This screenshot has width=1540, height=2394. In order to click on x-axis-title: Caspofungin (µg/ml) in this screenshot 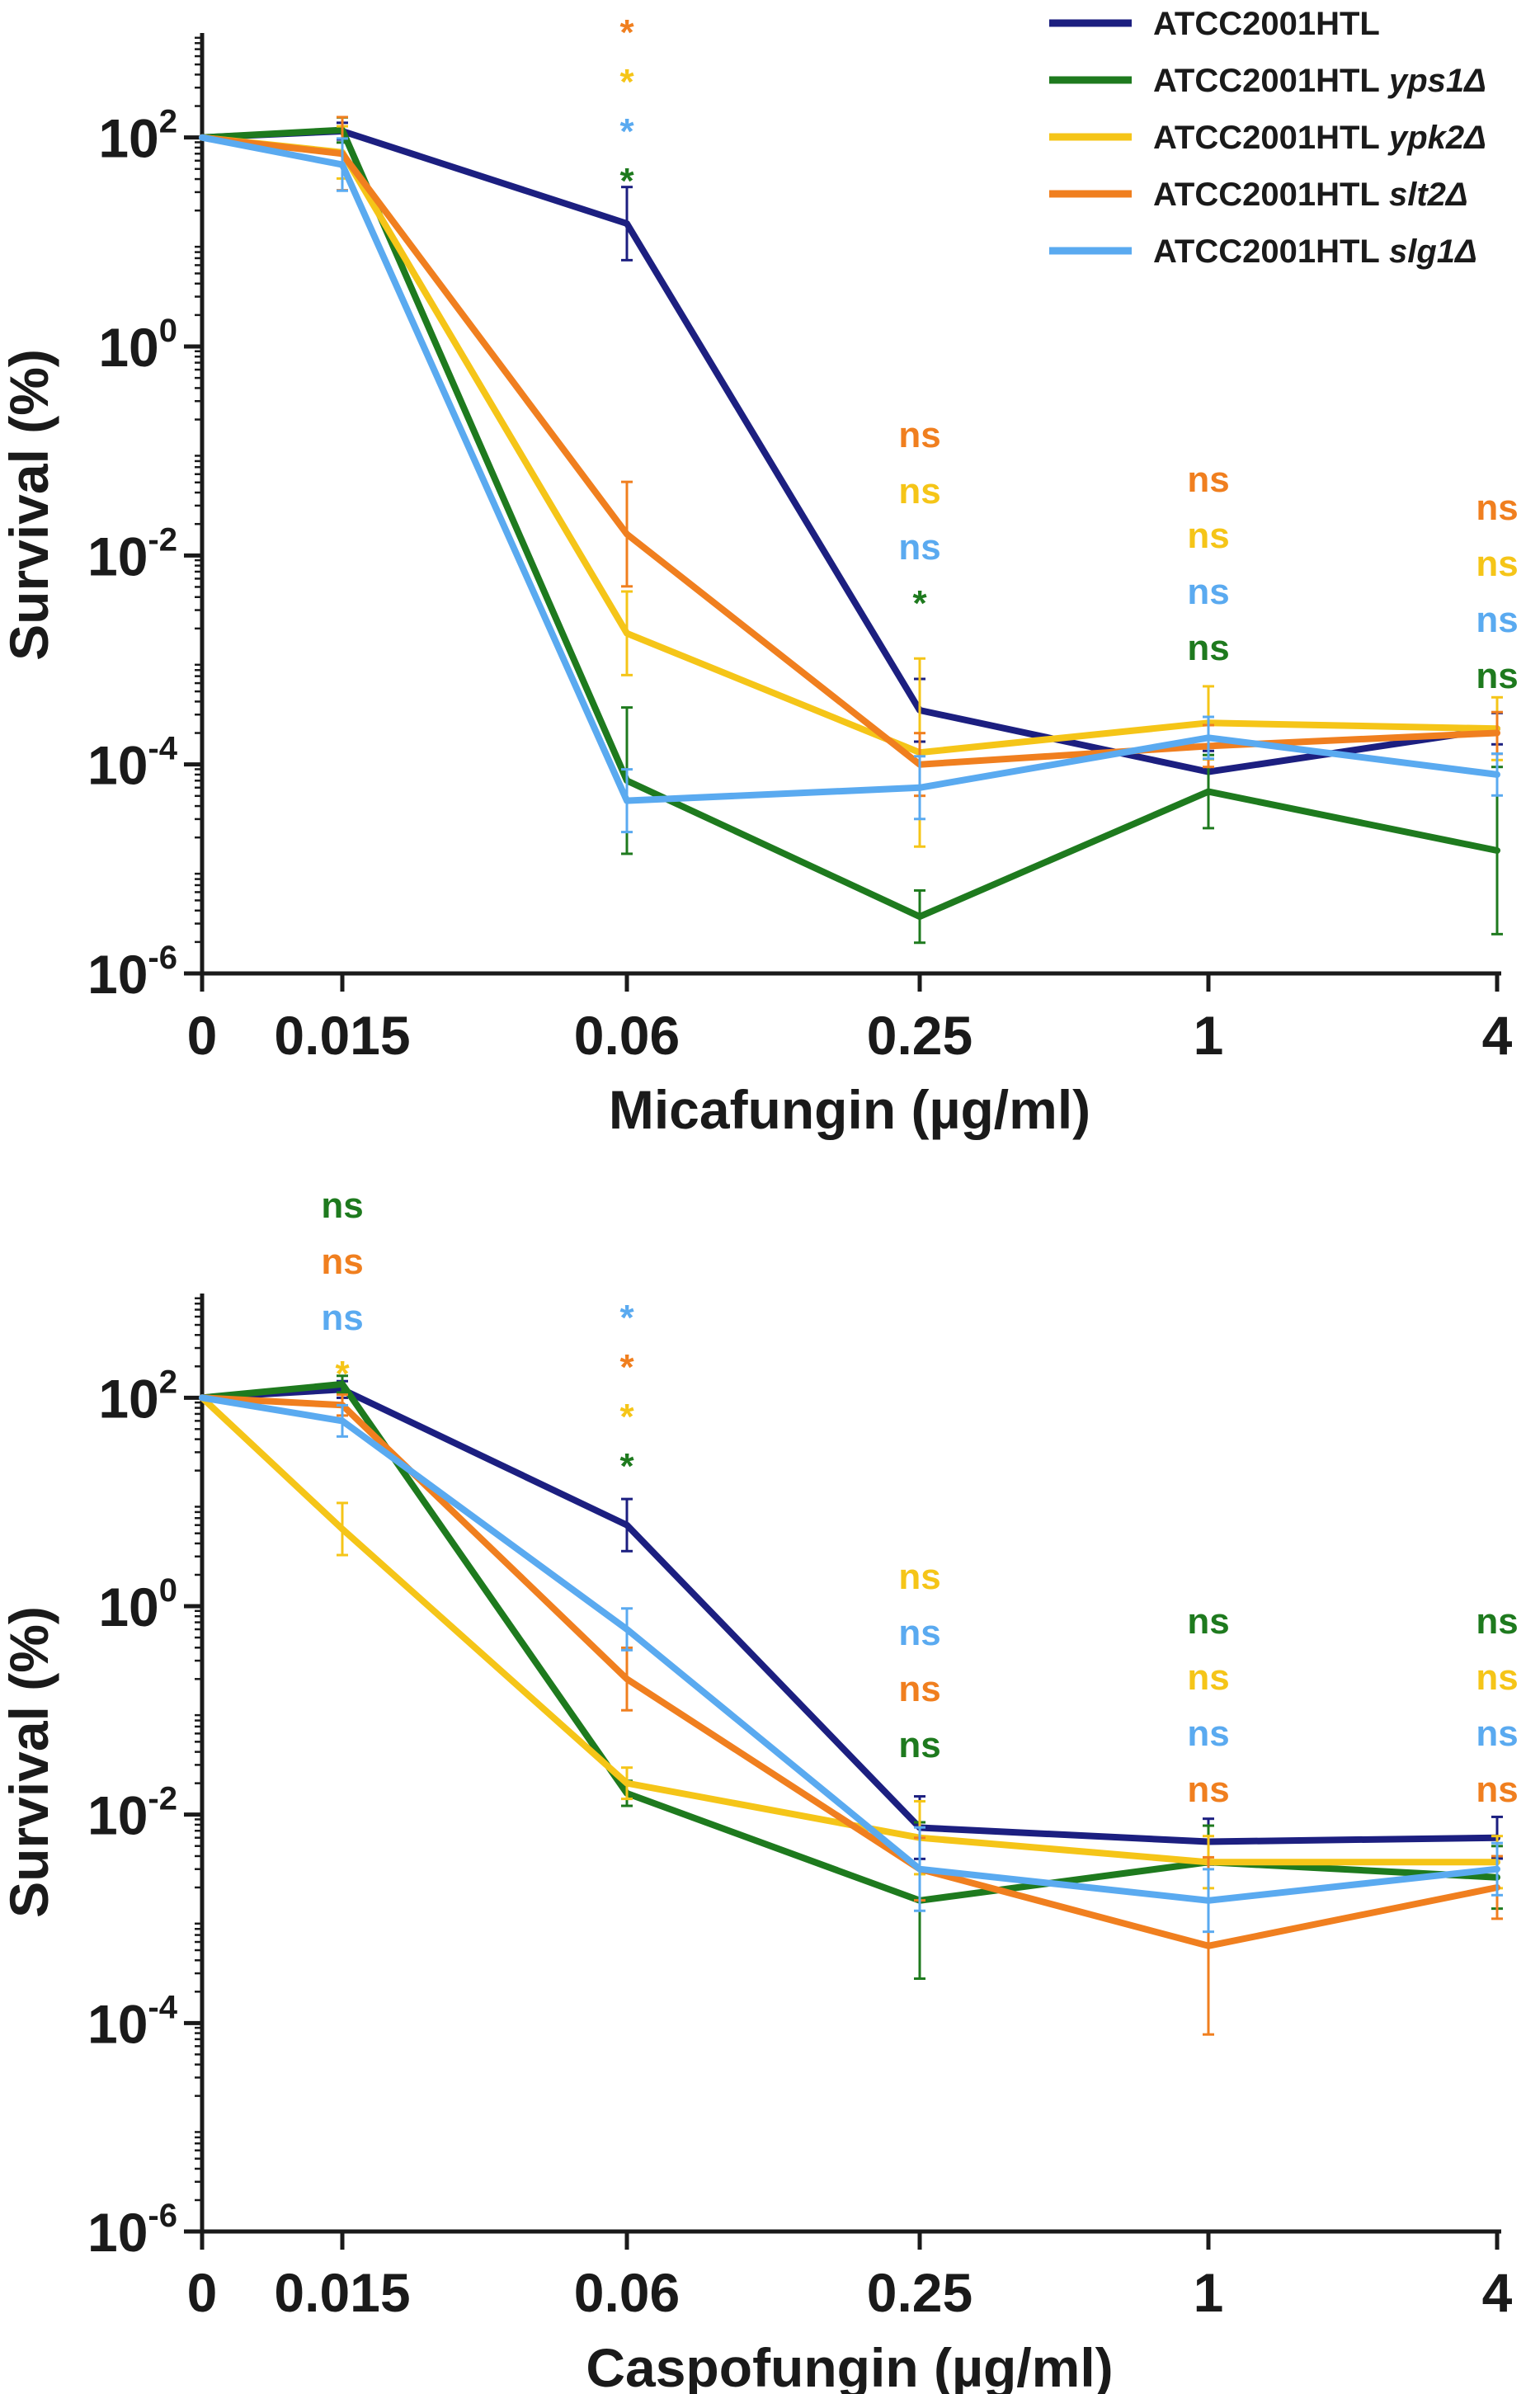, I will do `click(849, 2365)`.